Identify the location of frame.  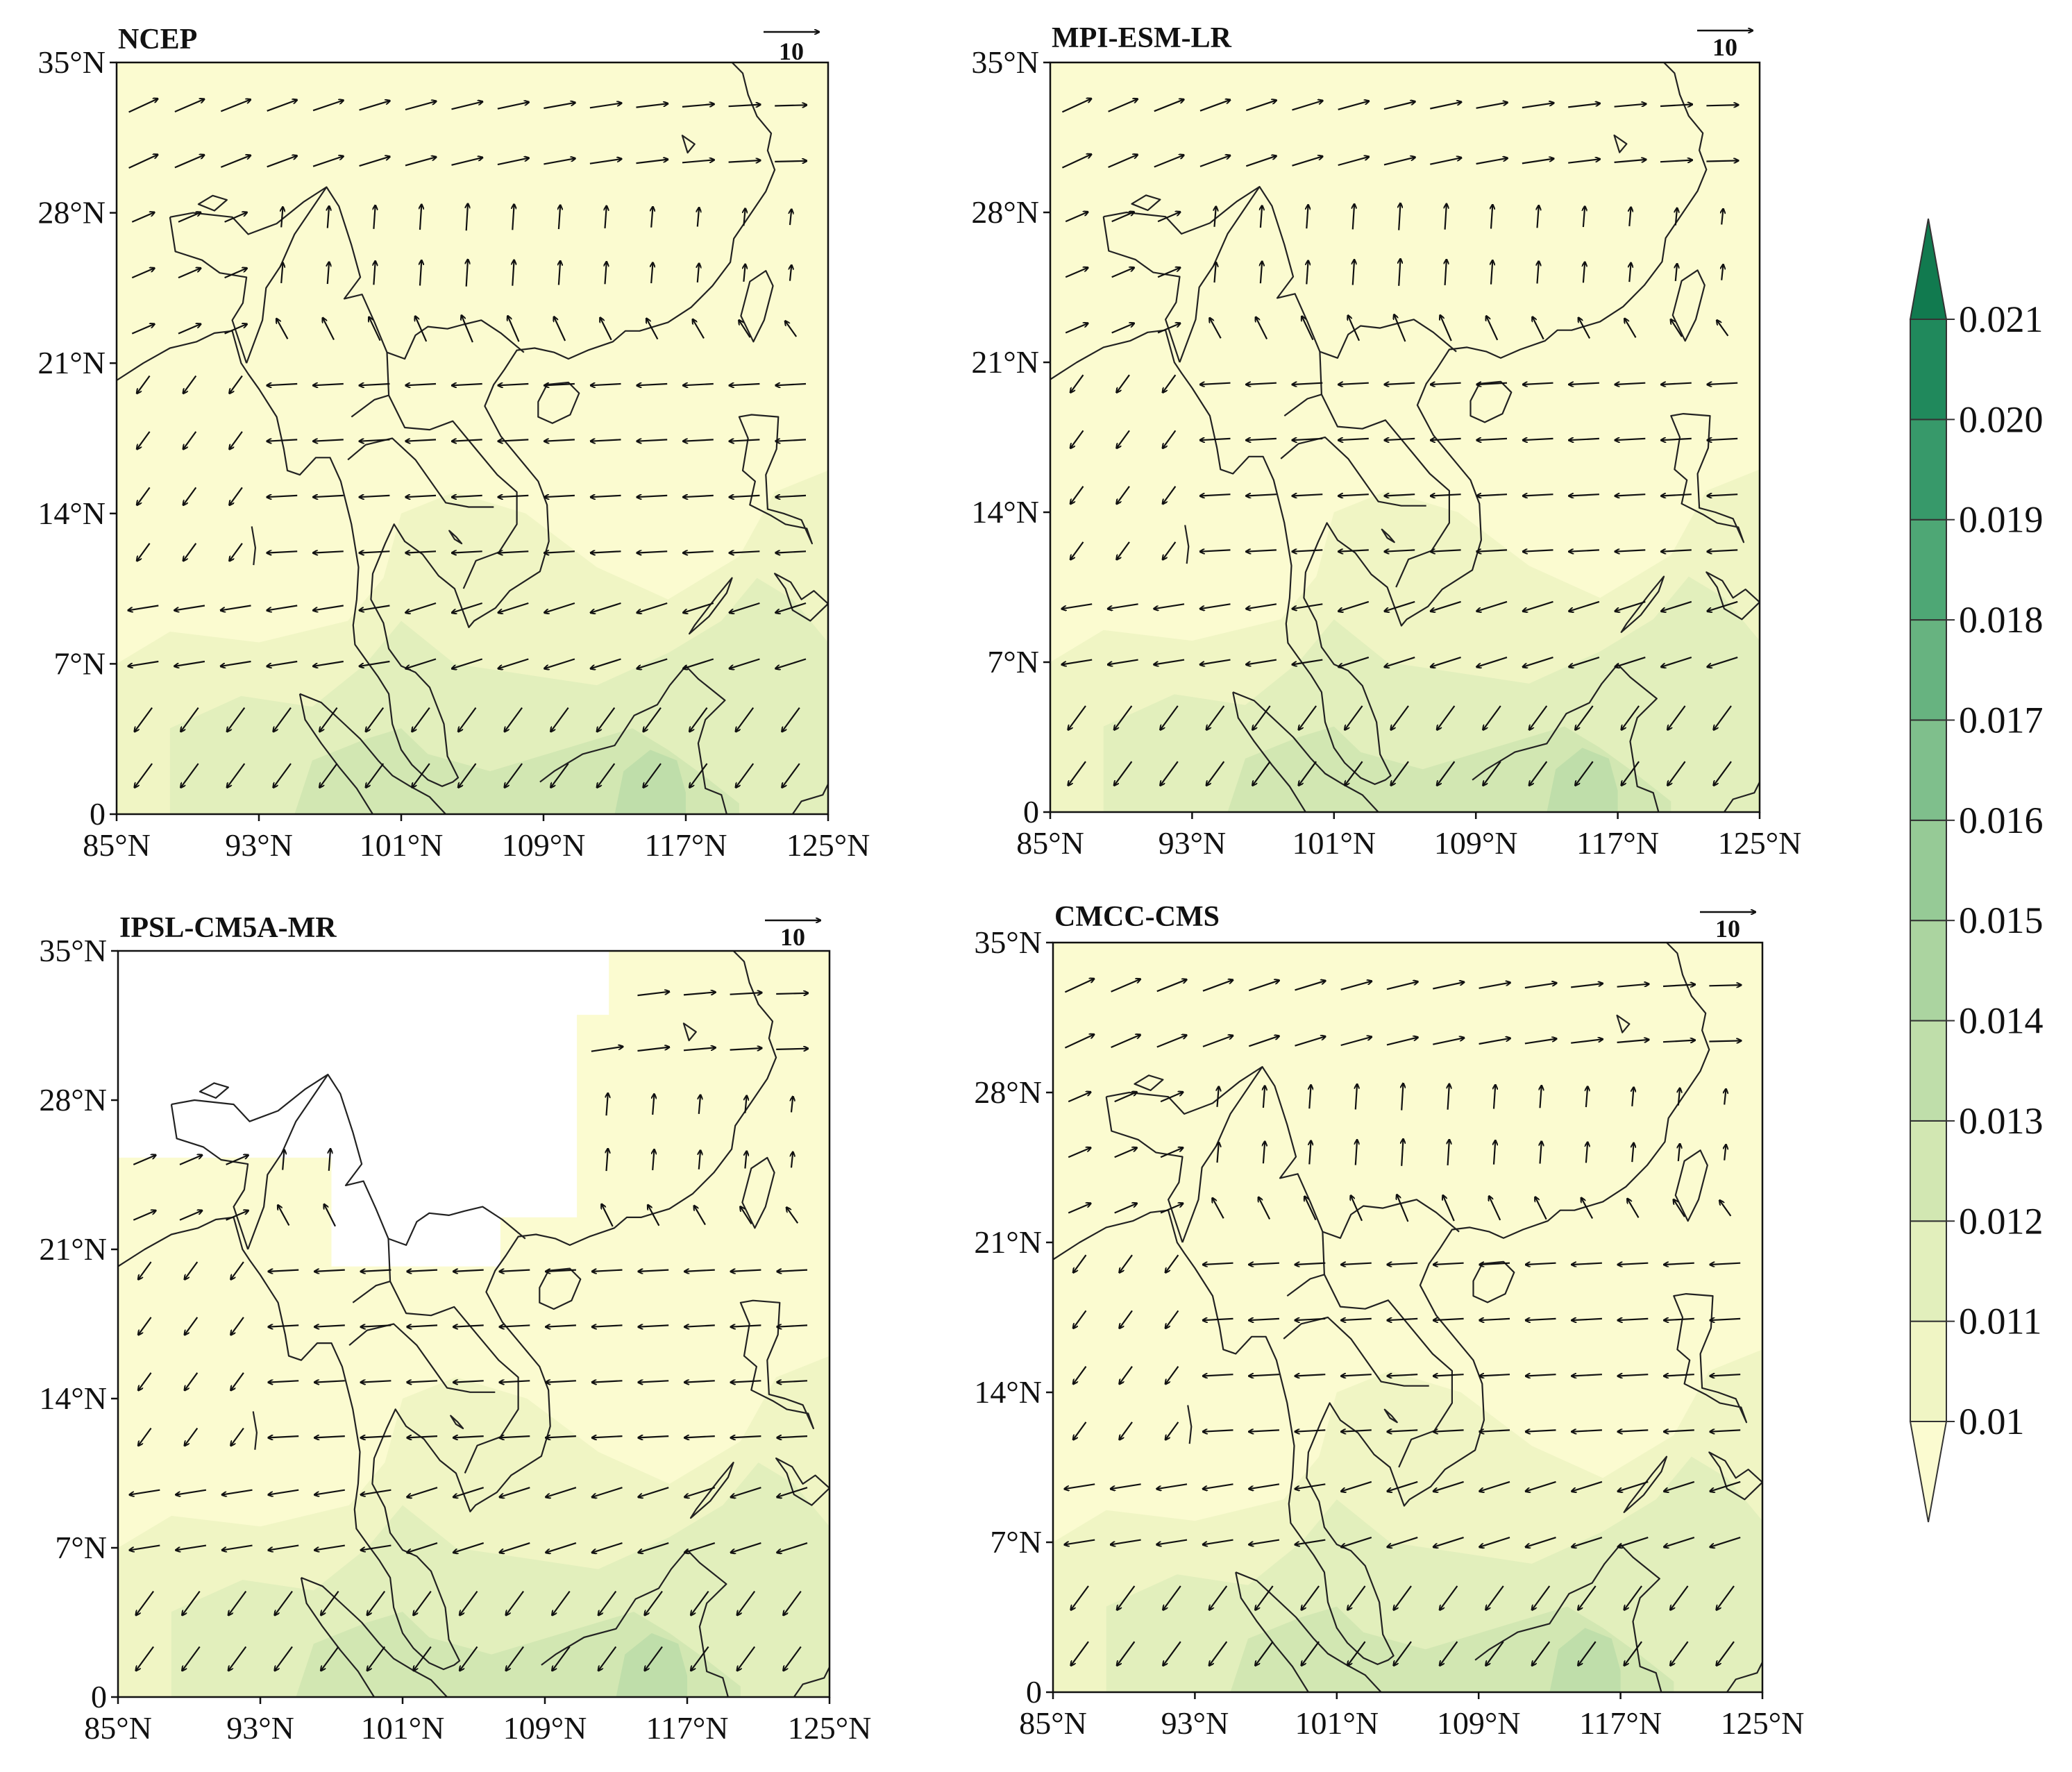
(1405, 437).